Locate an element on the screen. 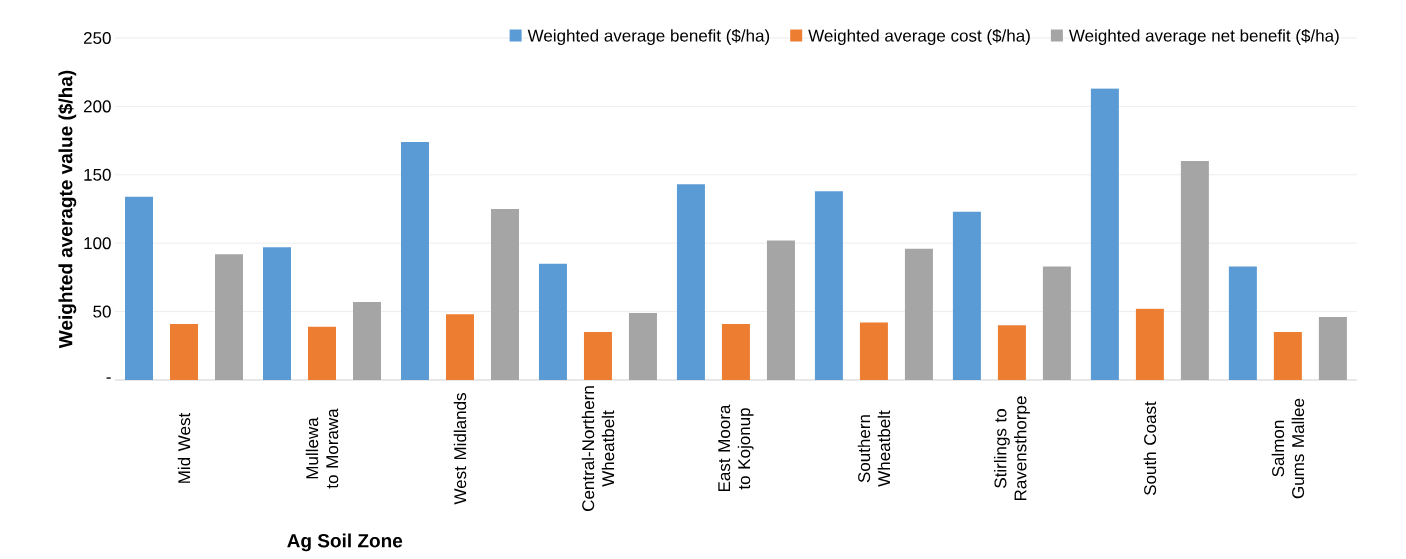  x-tick-label: Southern Wheatbelt is located at coordinates (874, 448).